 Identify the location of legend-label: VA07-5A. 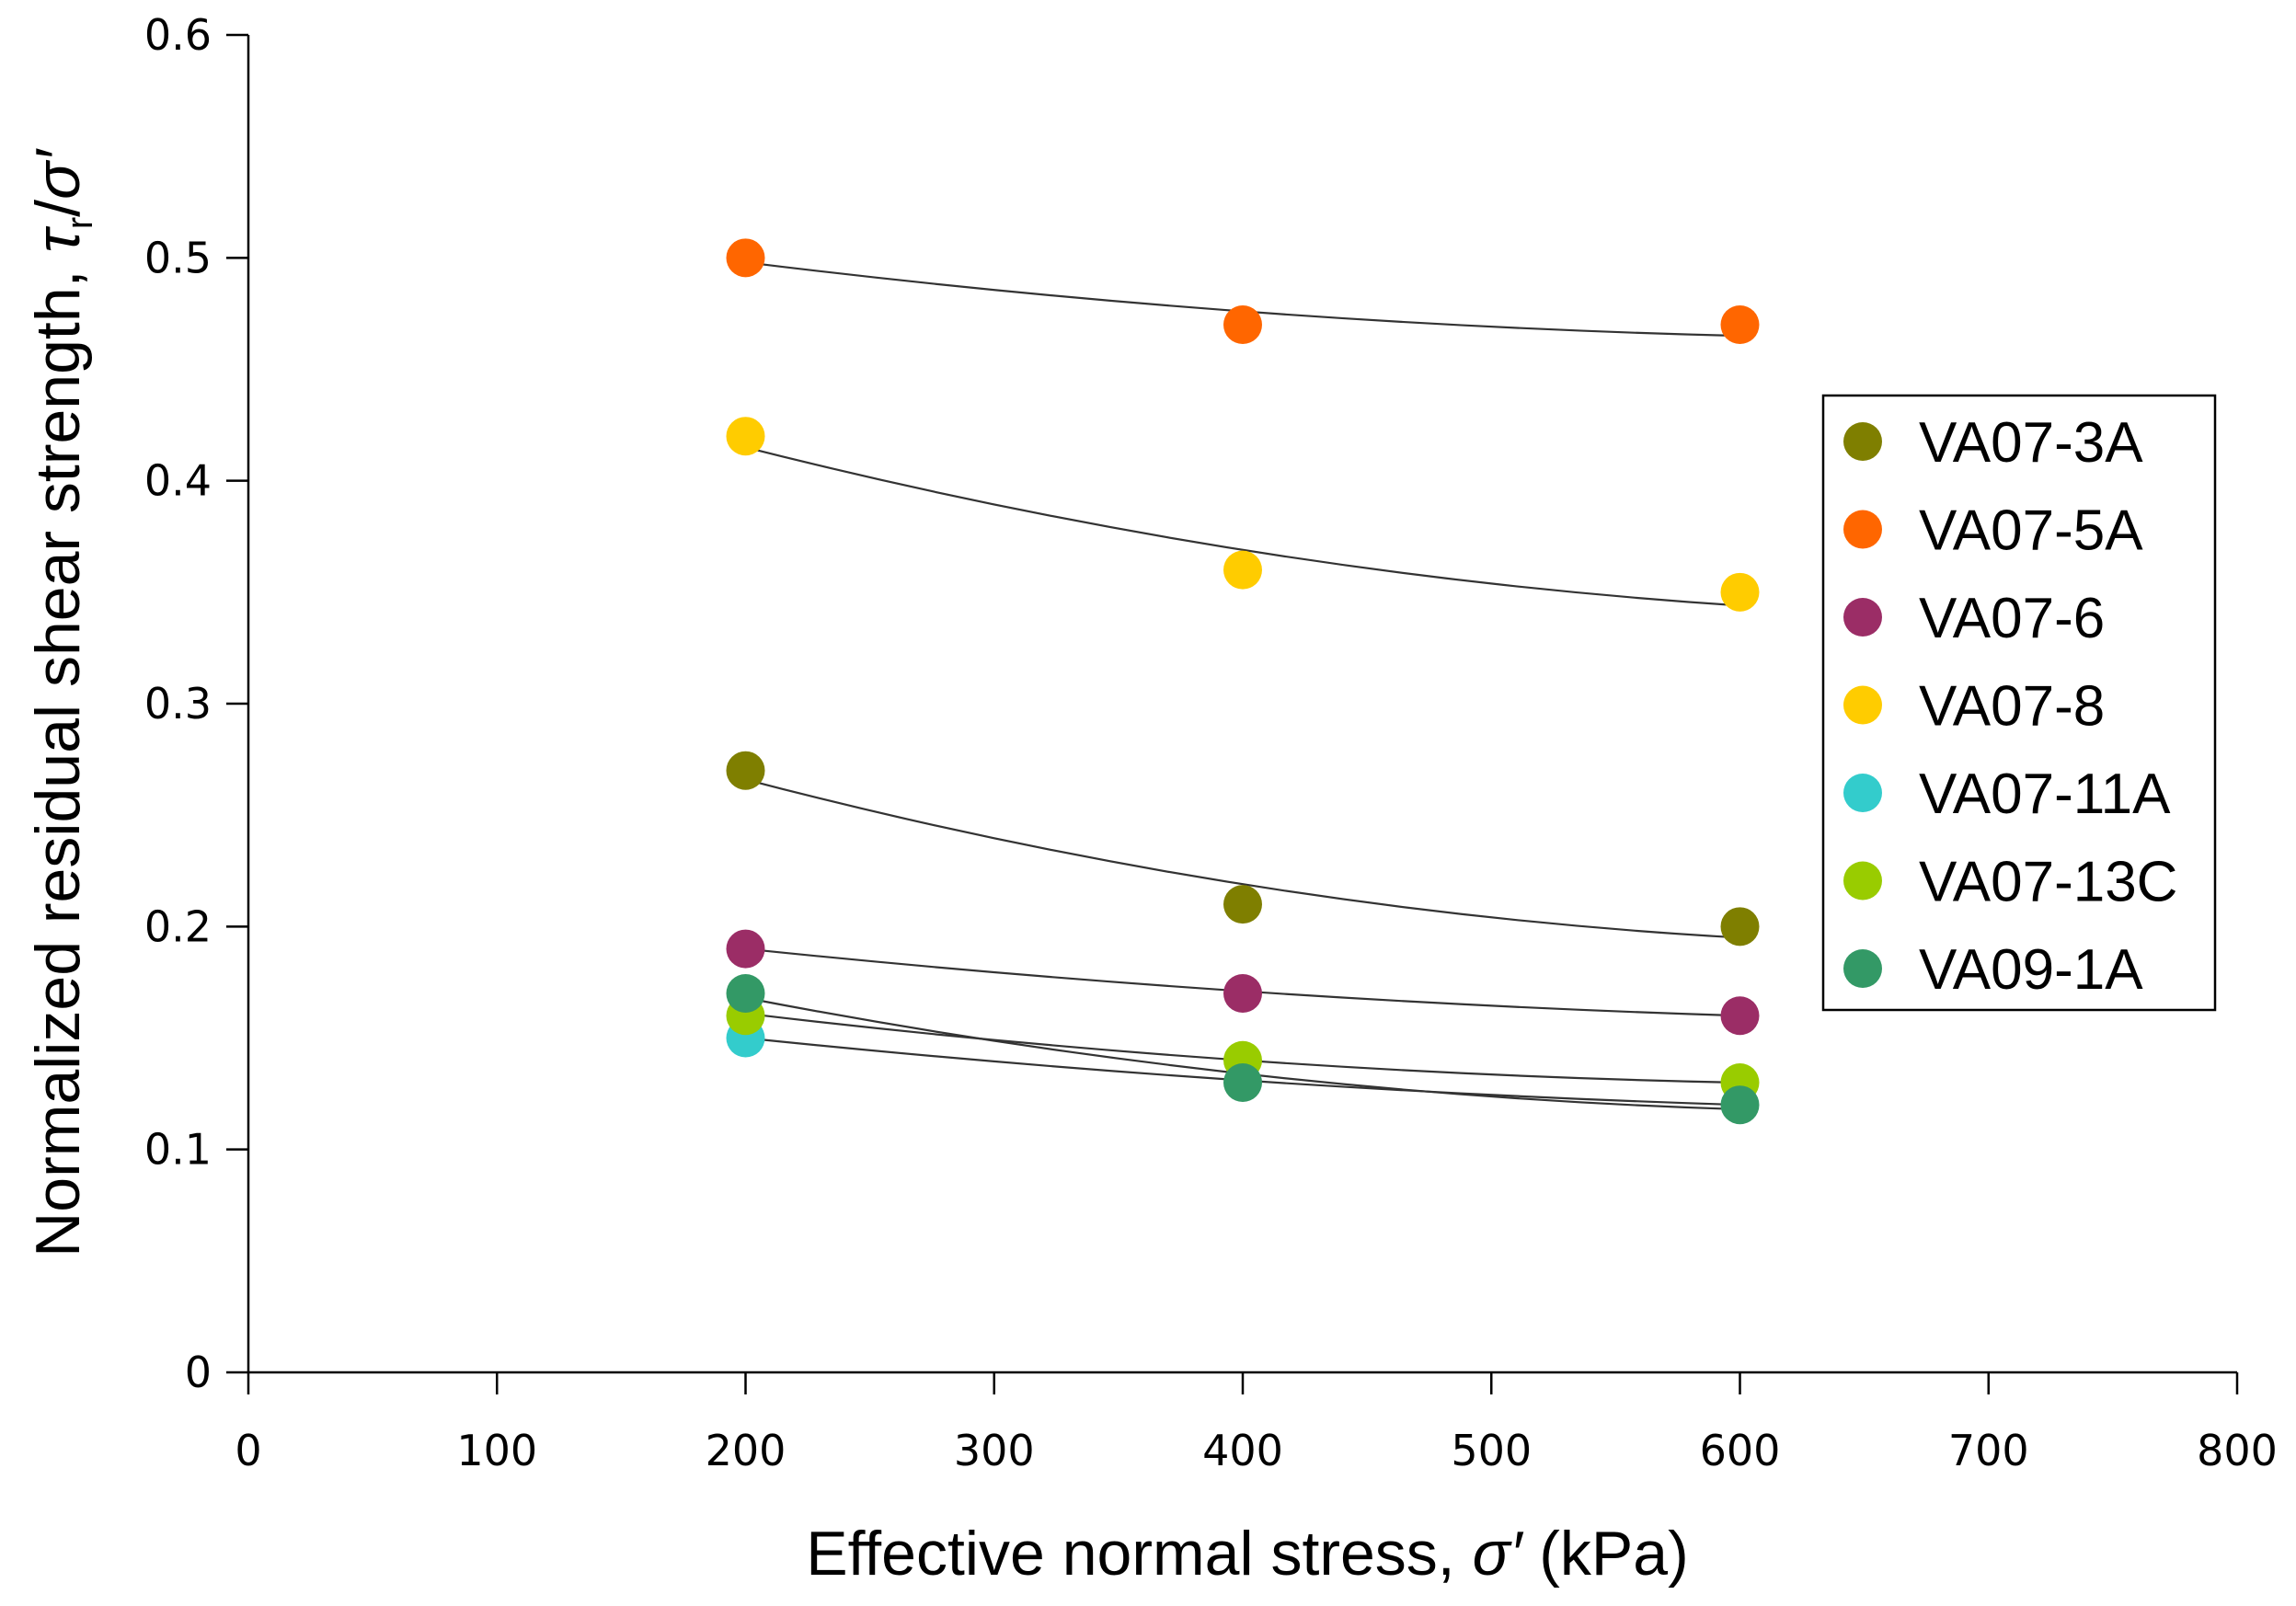
(2031, 531).